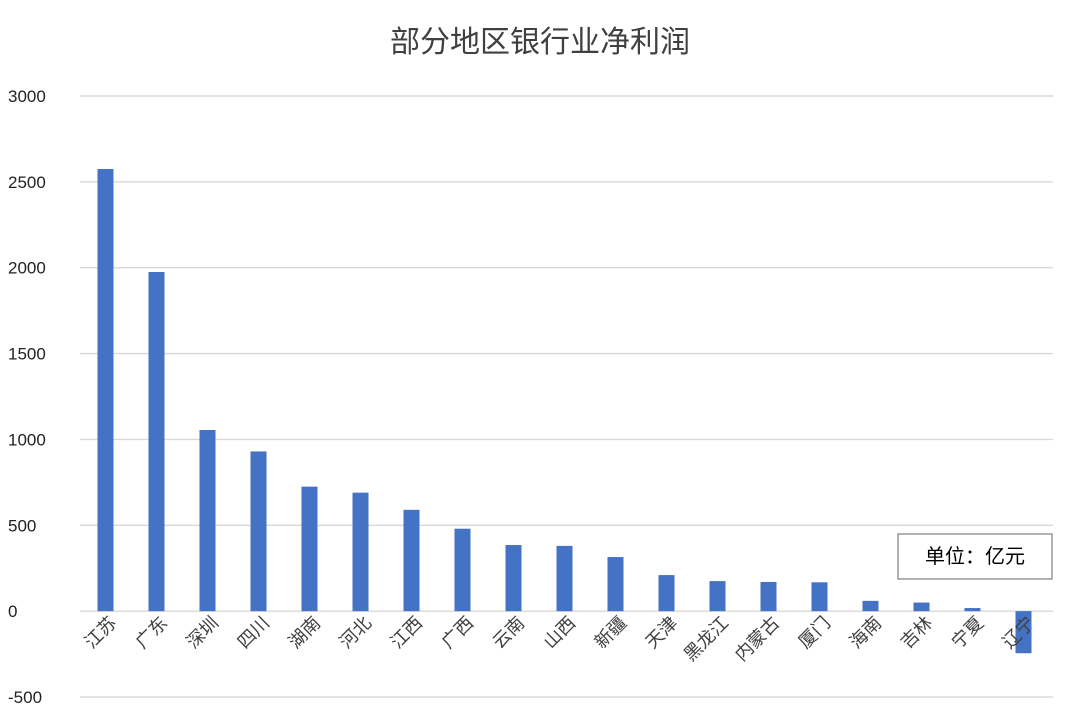  Describe the element at coordinates (12, 611) in the screenshot. I see `y-tick-label: 0` at that location.